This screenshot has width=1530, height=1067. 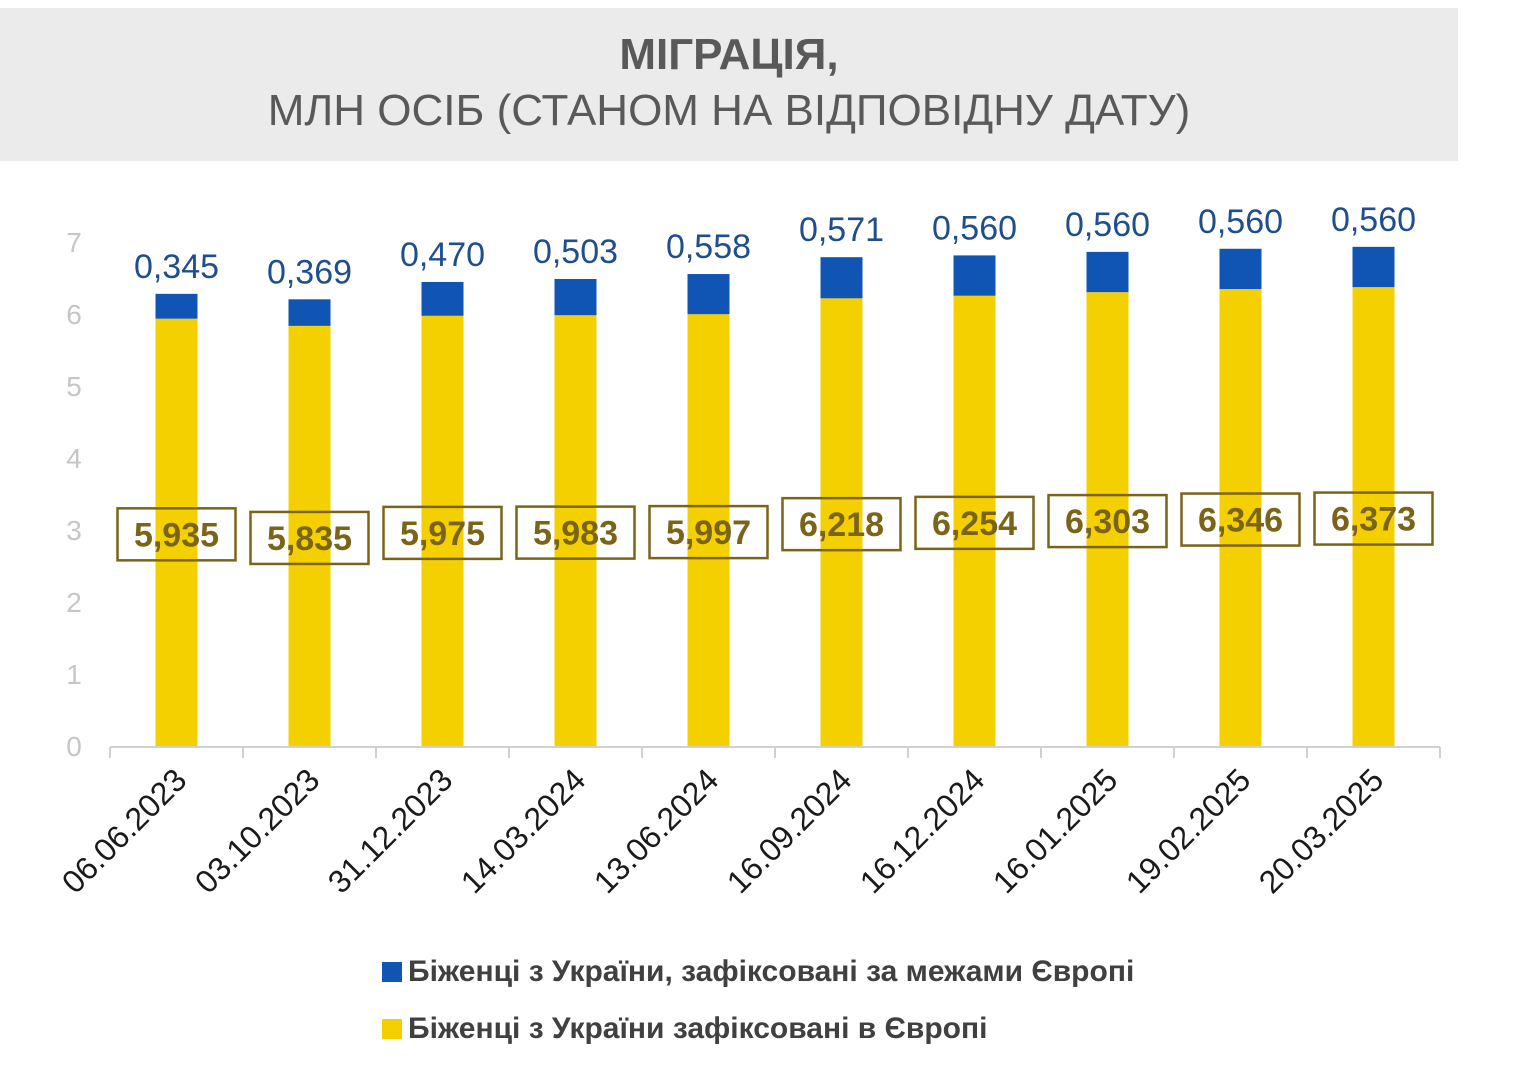 I want to click on x-tick-label: 16.12.2024, so click(x=922, y=830).